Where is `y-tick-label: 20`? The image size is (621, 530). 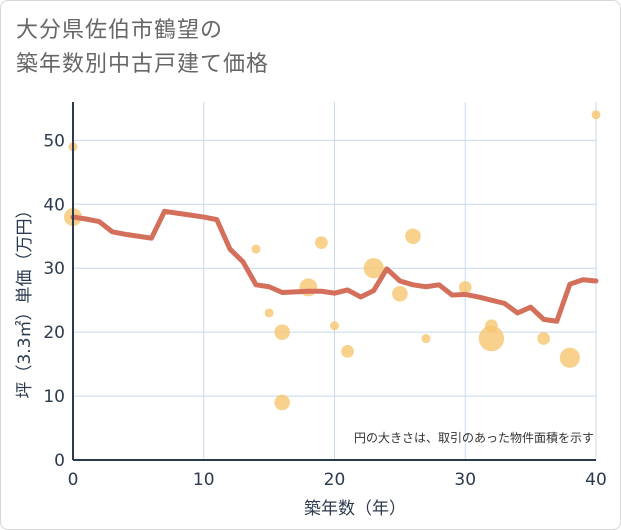
y-tick-label: 20 is located at coordinates (54, 333).